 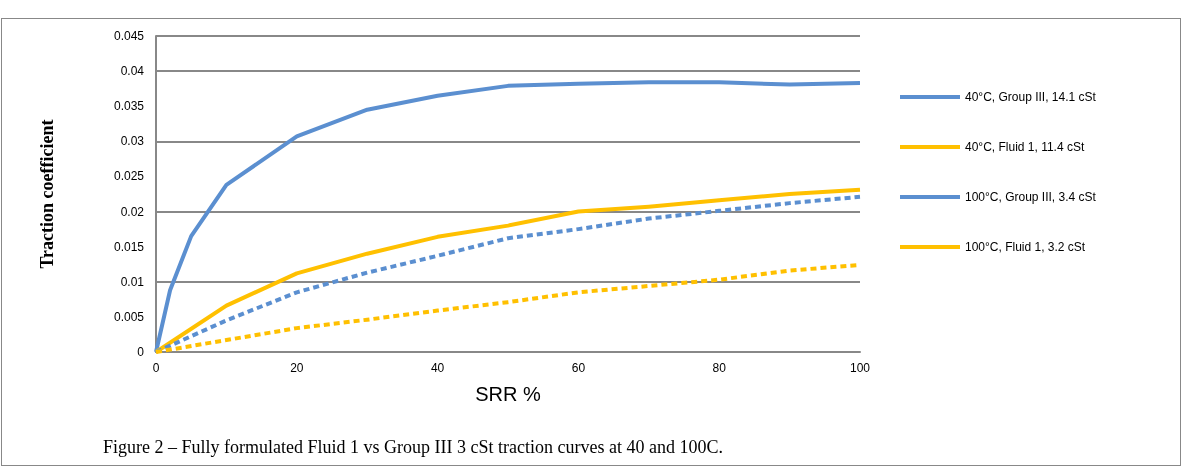 What do you see at coordinates (413, 447) in the screenshot?
I see `caption: Figure 2 – Fully formulated Fluid 1 vs Group III 3 cSt traction curves at 40 and 100C.` at bounding box center [413, 447].